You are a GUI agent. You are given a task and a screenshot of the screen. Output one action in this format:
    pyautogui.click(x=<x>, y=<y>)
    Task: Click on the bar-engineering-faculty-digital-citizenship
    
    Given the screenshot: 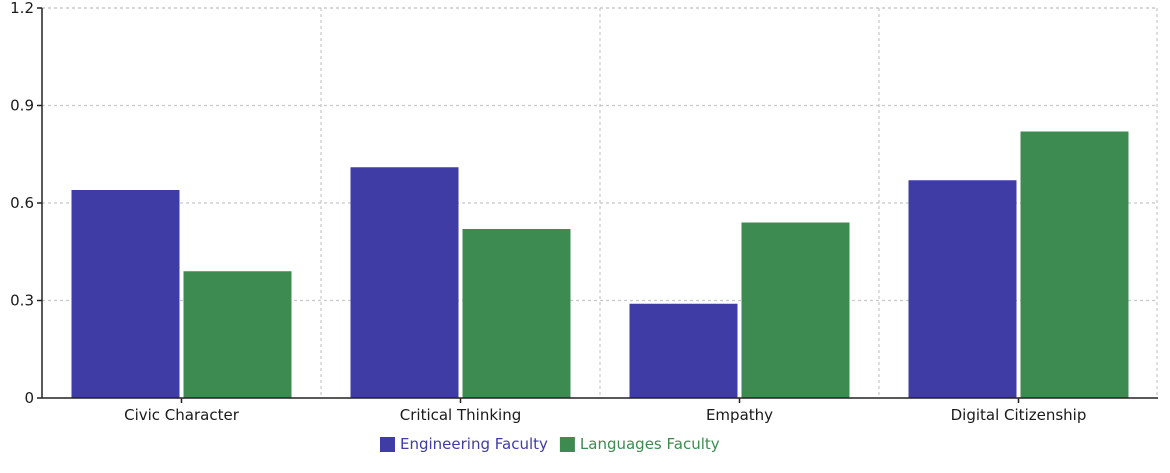 What is the action you would take?
    pyautogui.click(x=962, y=289)
    